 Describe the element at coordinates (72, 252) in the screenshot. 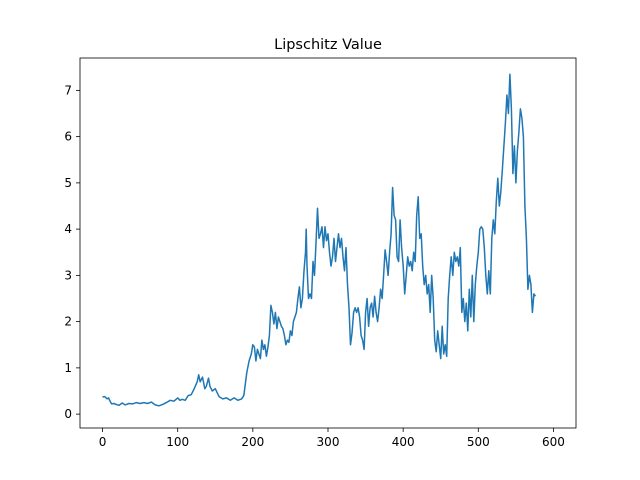

I see `y-axis: 0 1 2 3 4 5 6 7` at that location.